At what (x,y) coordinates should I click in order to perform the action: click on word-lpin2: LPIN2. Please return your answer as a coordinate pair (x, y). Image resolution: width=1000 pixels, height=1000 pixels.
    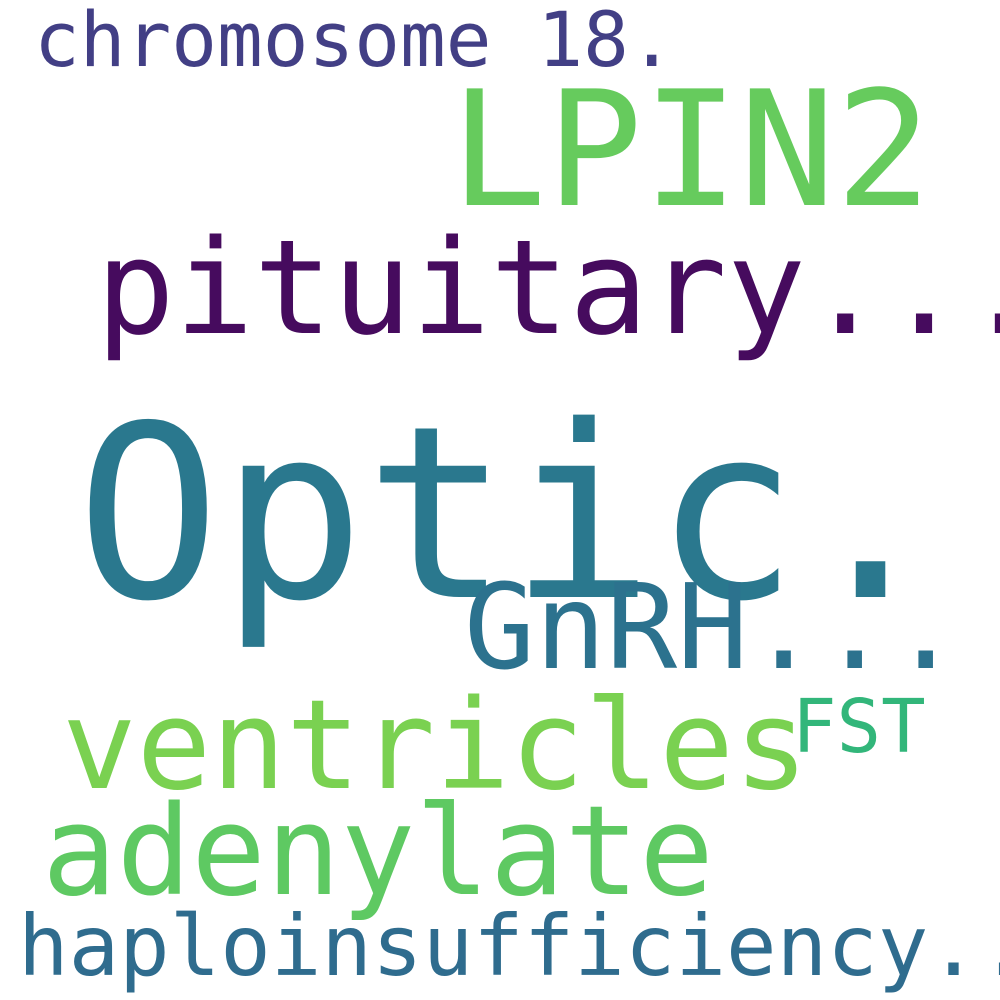
    Looking at the image, I should click on (691, 149).